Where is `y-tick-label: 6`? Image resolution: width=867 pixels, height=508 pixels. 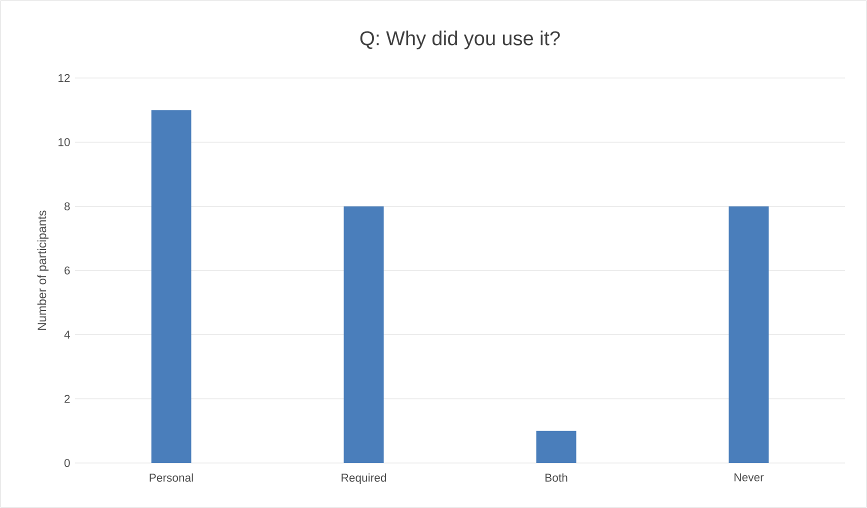 y-tick-label: 6 is located at coordinates (67, 270).